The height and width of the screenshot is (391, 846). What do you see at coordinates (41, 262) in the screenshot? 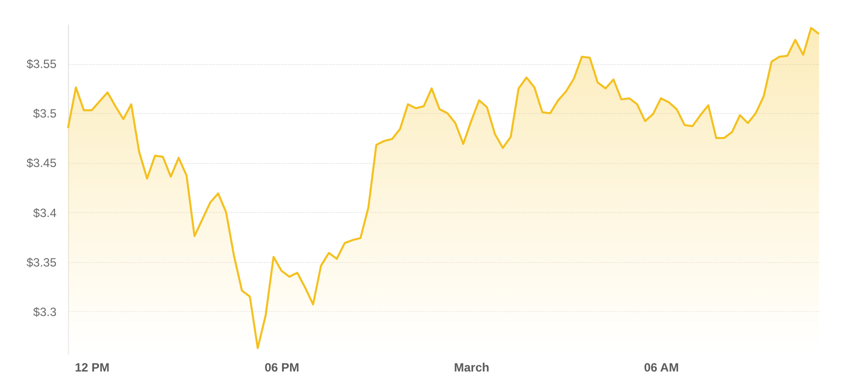
I see `y-tick-label: $3.35` at bounding box center [41, 262].